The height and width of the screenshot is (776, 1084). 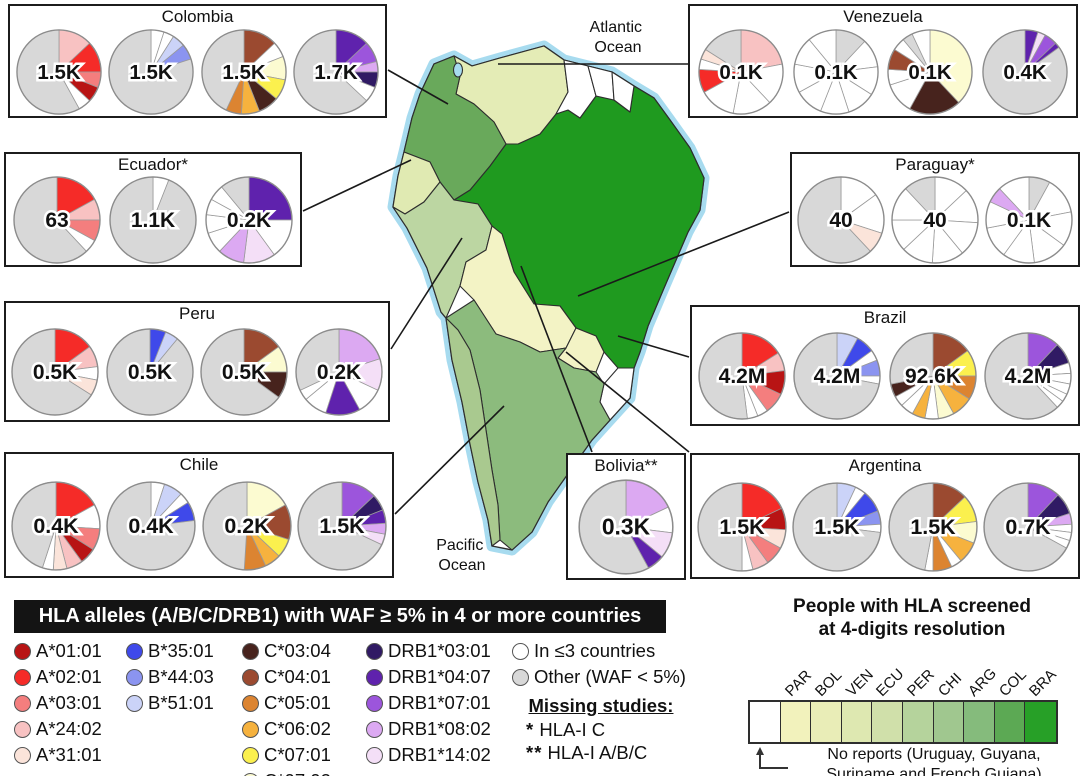 What do you see at coordinates (826, 722) in the screenshot?
I see `scale-cell-bol` at bounding box center [826, 722].